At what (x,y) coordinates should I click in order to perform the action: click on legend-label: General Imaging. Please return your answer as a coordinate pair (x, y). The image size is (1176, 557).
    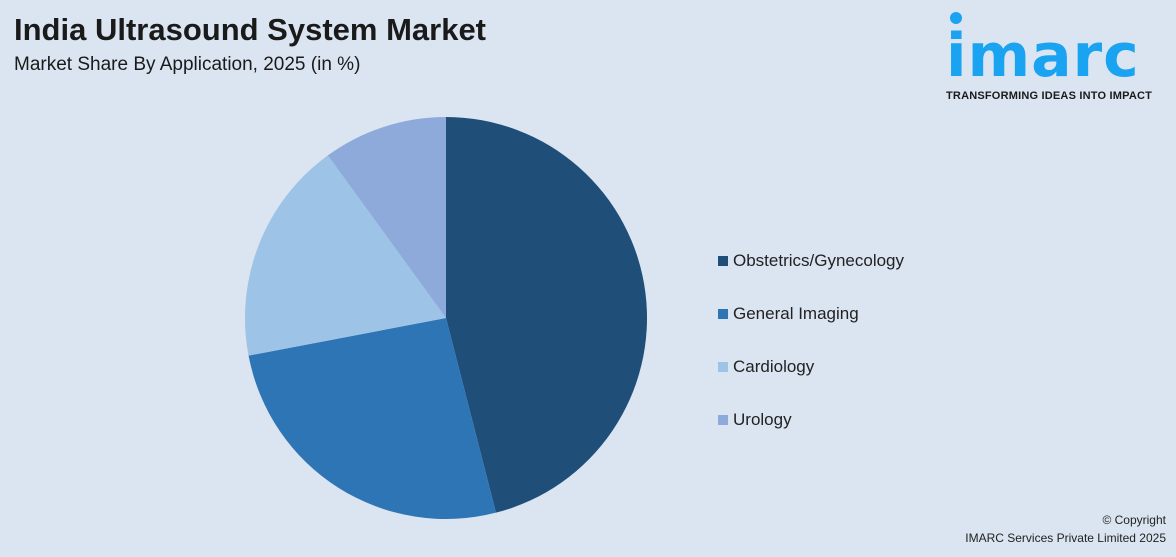
    Looking at the image, I should click on (796, 313).